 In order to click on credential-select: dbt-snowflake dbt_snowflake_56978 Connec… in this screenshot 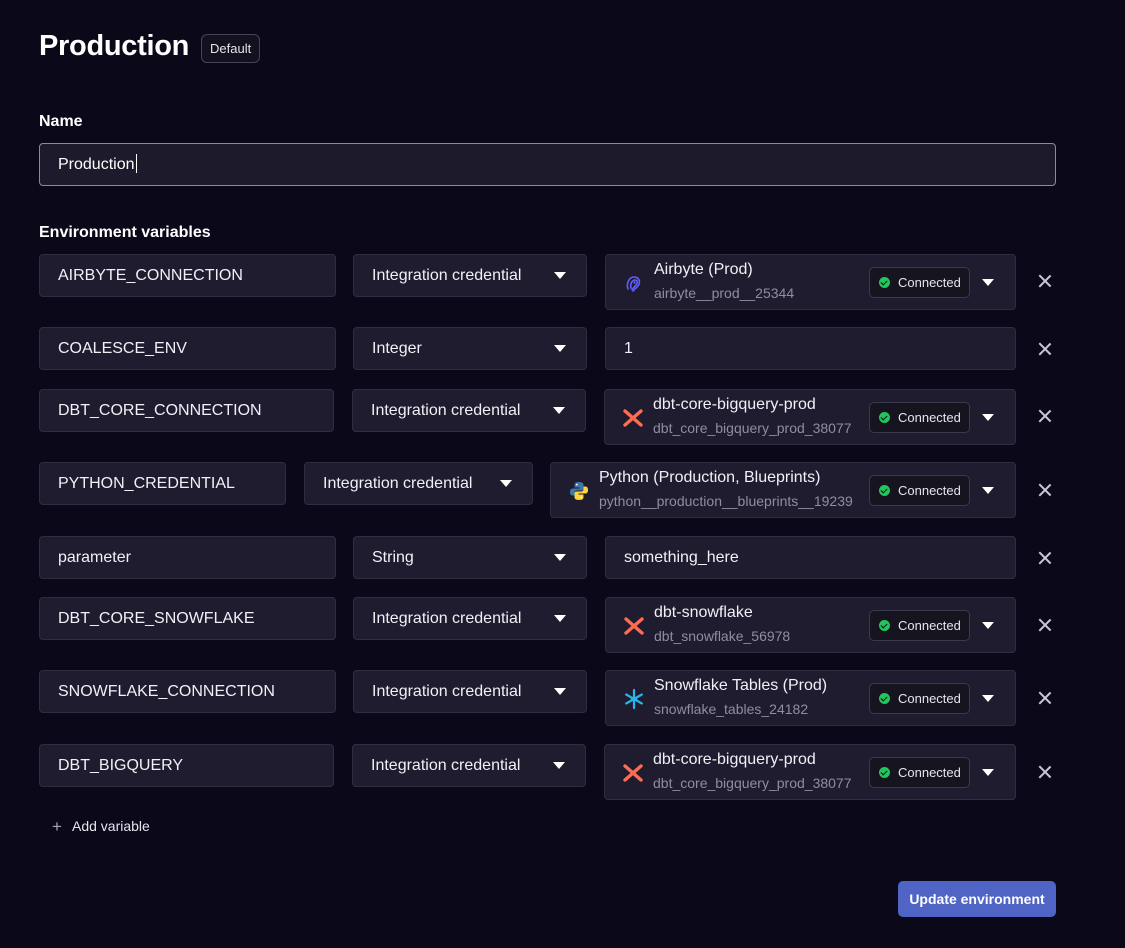, I will do `click(810, 625)`.